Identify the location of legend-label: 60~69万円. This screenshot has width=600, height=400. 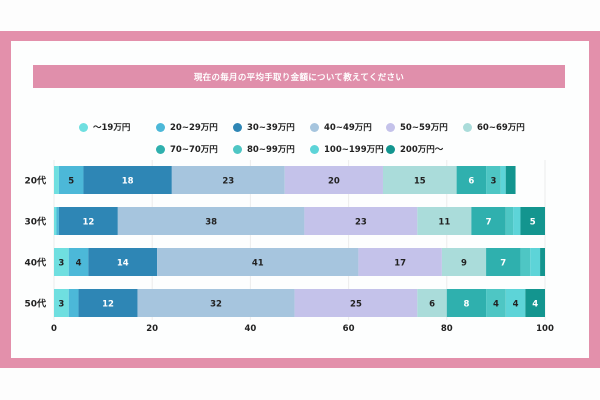
(501, 128).